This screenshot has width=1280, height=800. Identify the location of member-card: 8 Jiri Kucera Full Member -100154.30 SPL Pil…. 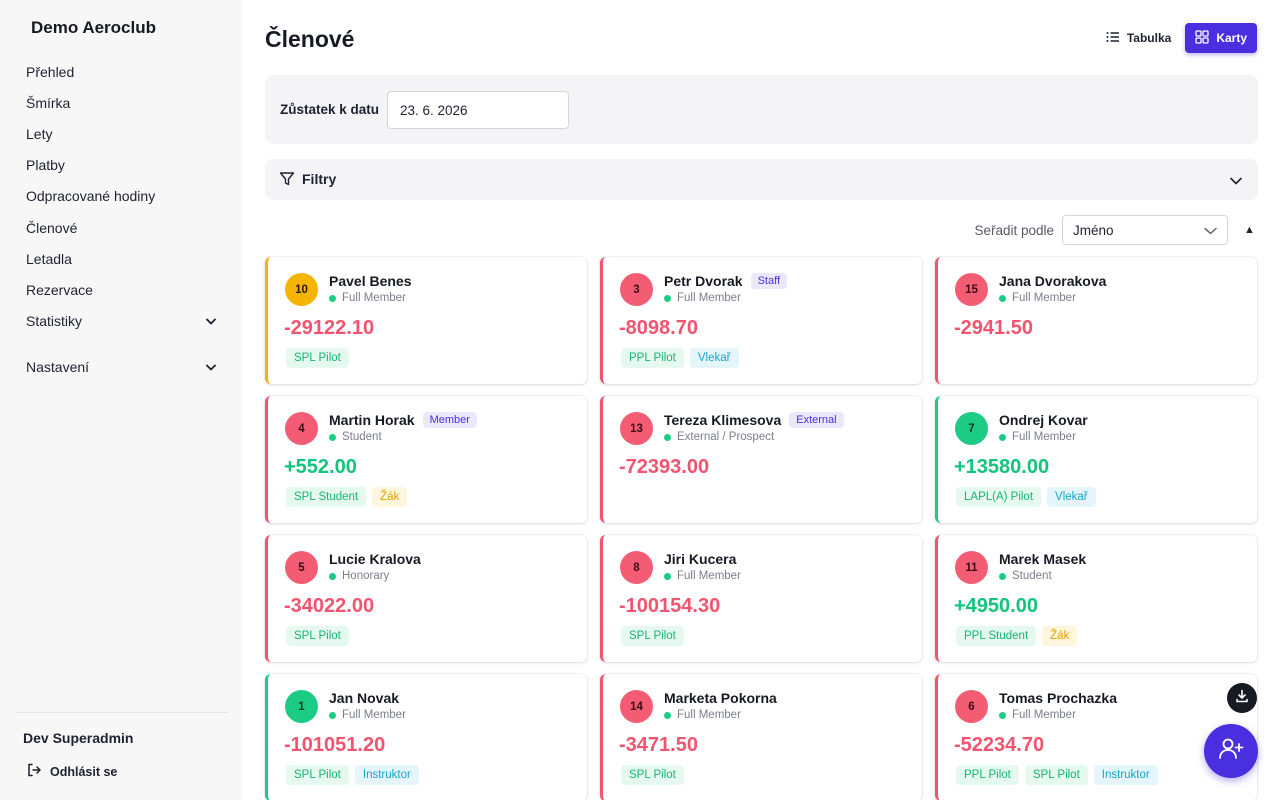
(761, 598).